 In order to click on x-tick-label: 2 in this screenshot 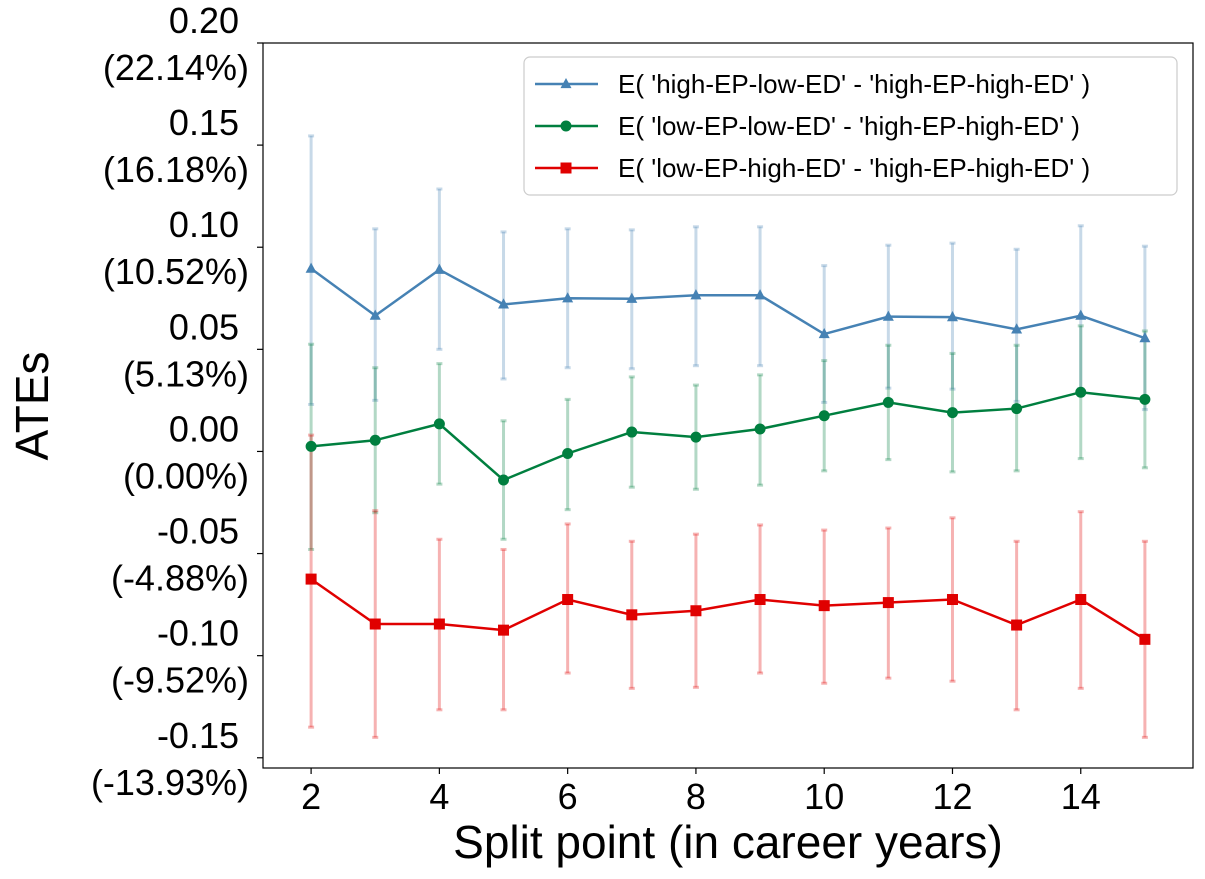, I will do `click(311, 796)`.